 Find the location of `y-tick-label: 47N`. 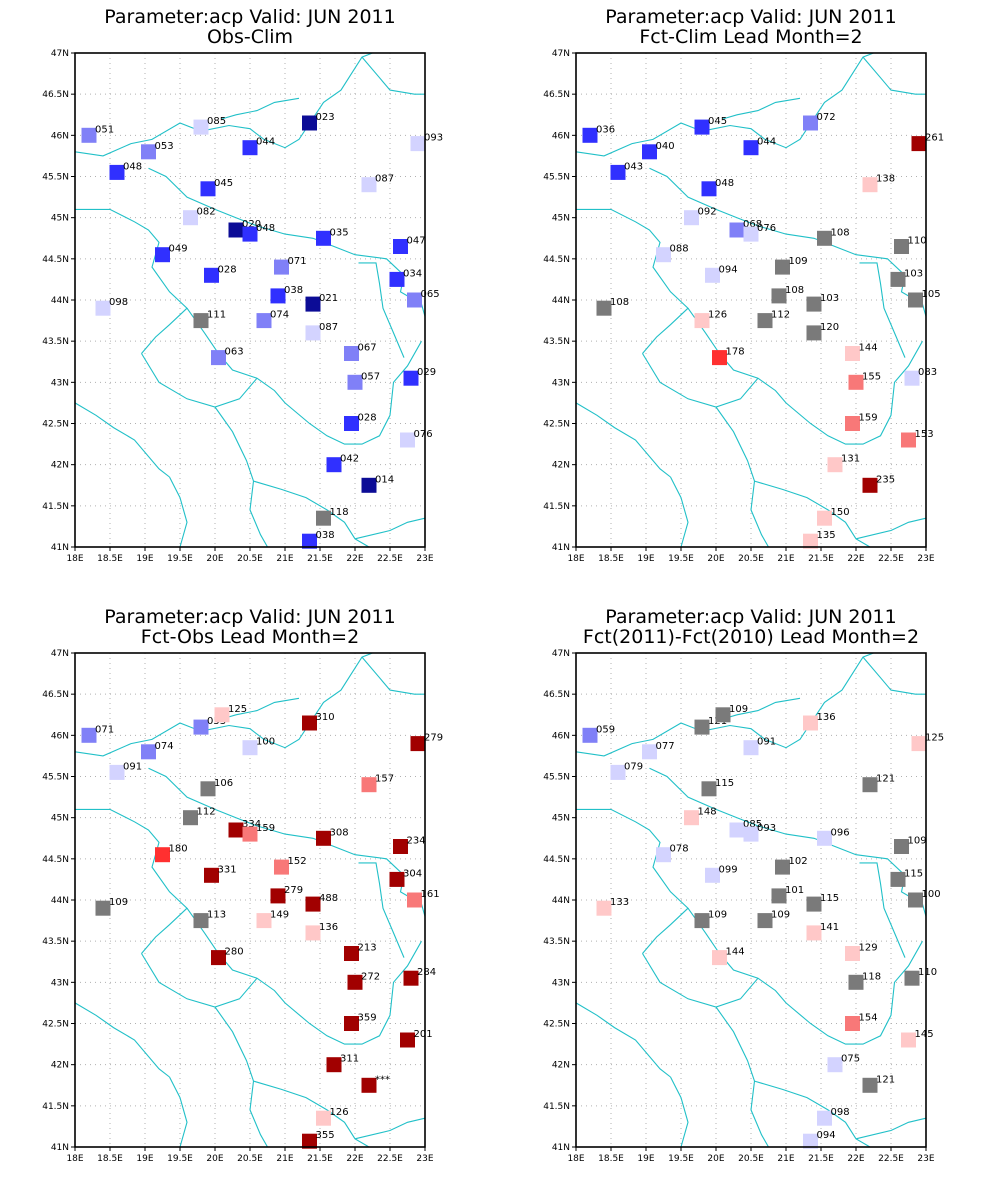

y-tick-label: 47N is located at coordinates (561, 654).